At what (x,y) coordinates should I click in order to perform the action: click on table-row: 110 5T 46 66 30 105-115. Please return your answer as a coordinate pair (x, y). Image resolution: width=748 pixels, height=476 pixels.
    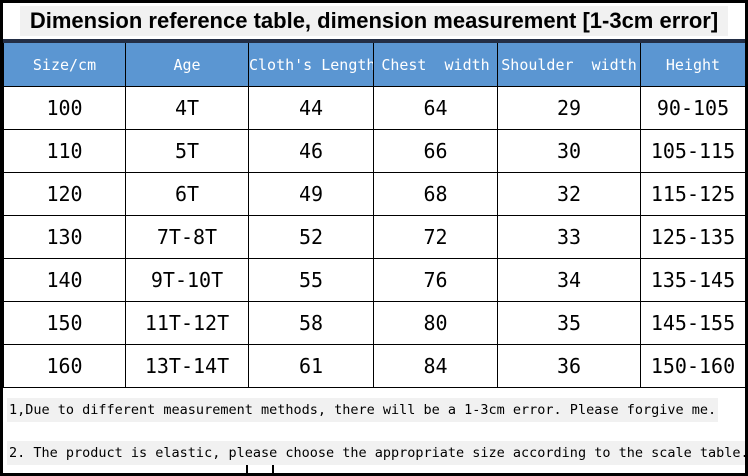
    Looking at the image, I should click on (374, 151).